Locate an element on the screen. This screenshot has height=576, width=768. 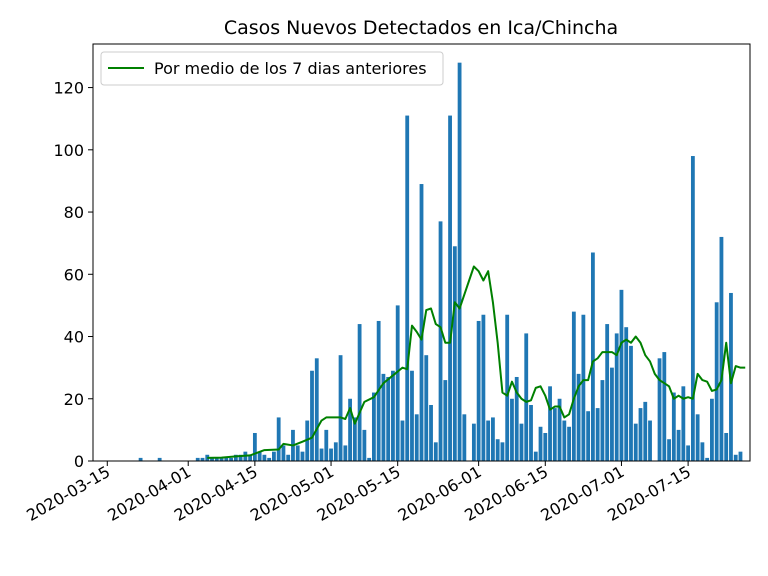
y-tick-label: 80 is located at coordinates (74, 212).